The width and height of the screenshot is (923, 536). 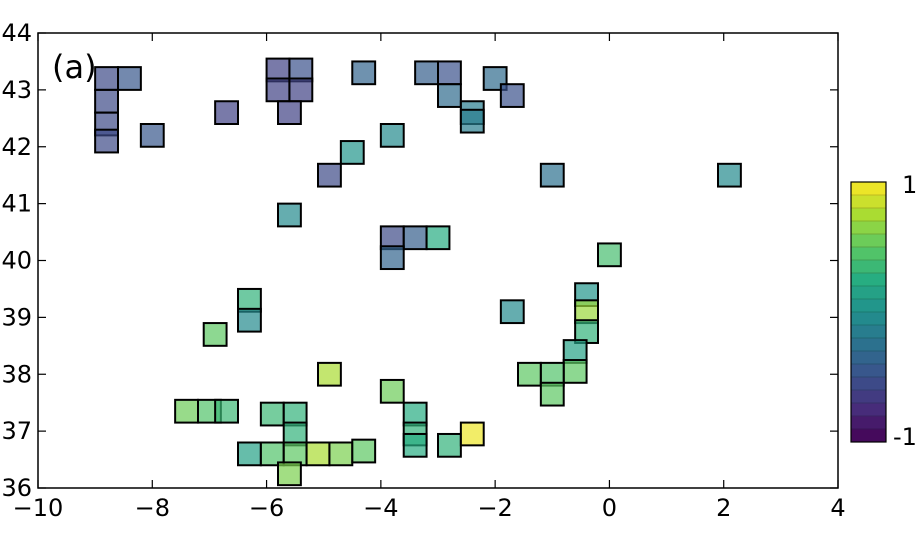 I want to click on y-tick-label: 36, so click(x=16, y=488).